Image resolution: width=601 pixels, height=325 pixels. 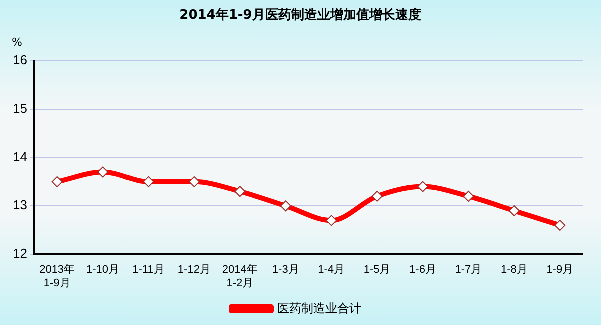 I want to click on x-tick-label: 2014年 1-2月, so click(x=240, y=277).